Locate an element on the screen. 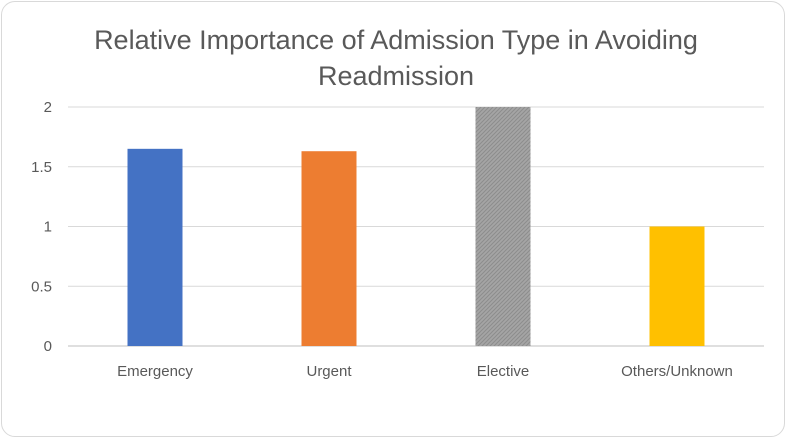  y-tick-label: 1.5 is located at coordinates (41, 167).